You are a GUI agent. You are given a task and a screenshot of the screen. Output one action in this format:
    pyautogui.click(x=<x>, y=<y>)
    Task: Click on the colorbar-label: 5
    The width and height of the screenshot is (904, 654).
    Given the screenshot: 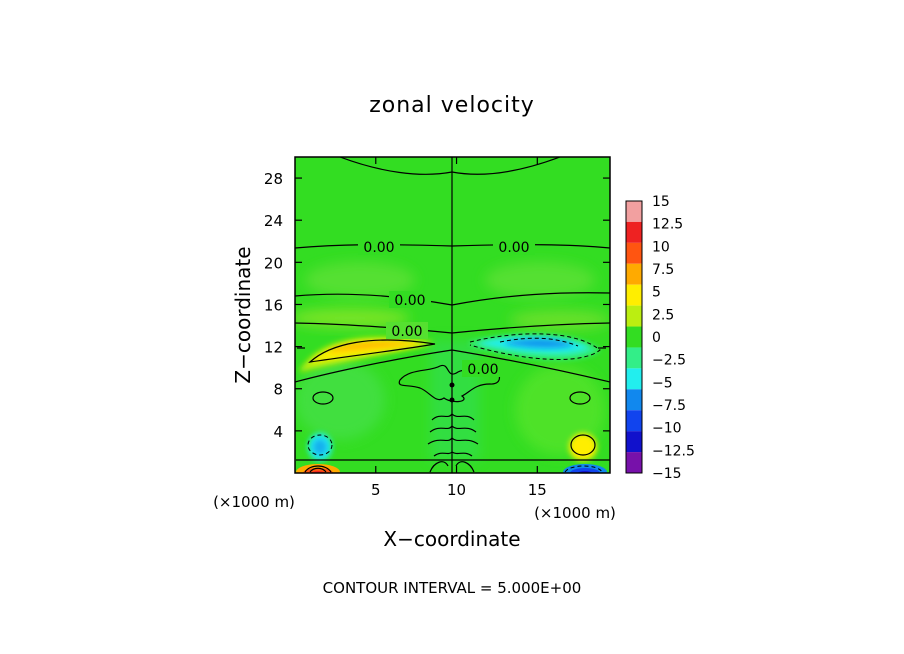 What is the action you would take?
    pyautogui.click(x=656, y=293)
    